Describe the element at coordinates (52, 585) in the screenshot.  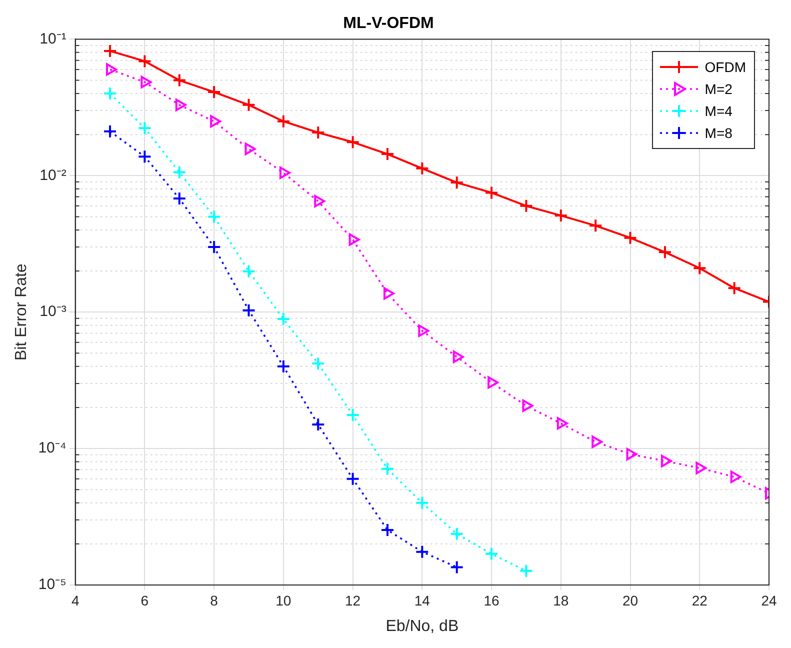
I see `y-tick-label: 10⁻⁵` at that location.